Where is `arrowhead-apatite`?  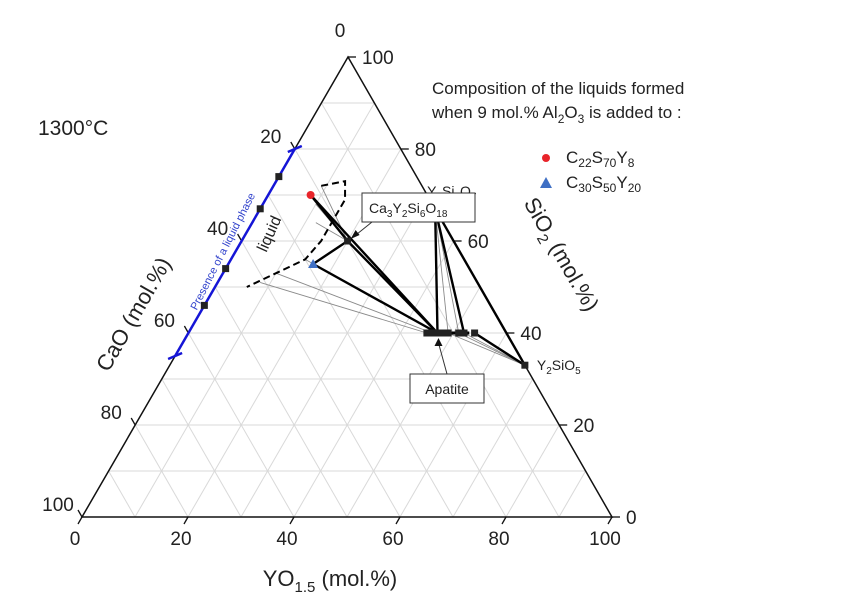
arrowhead-apatite is located at coordinates (438, 342).